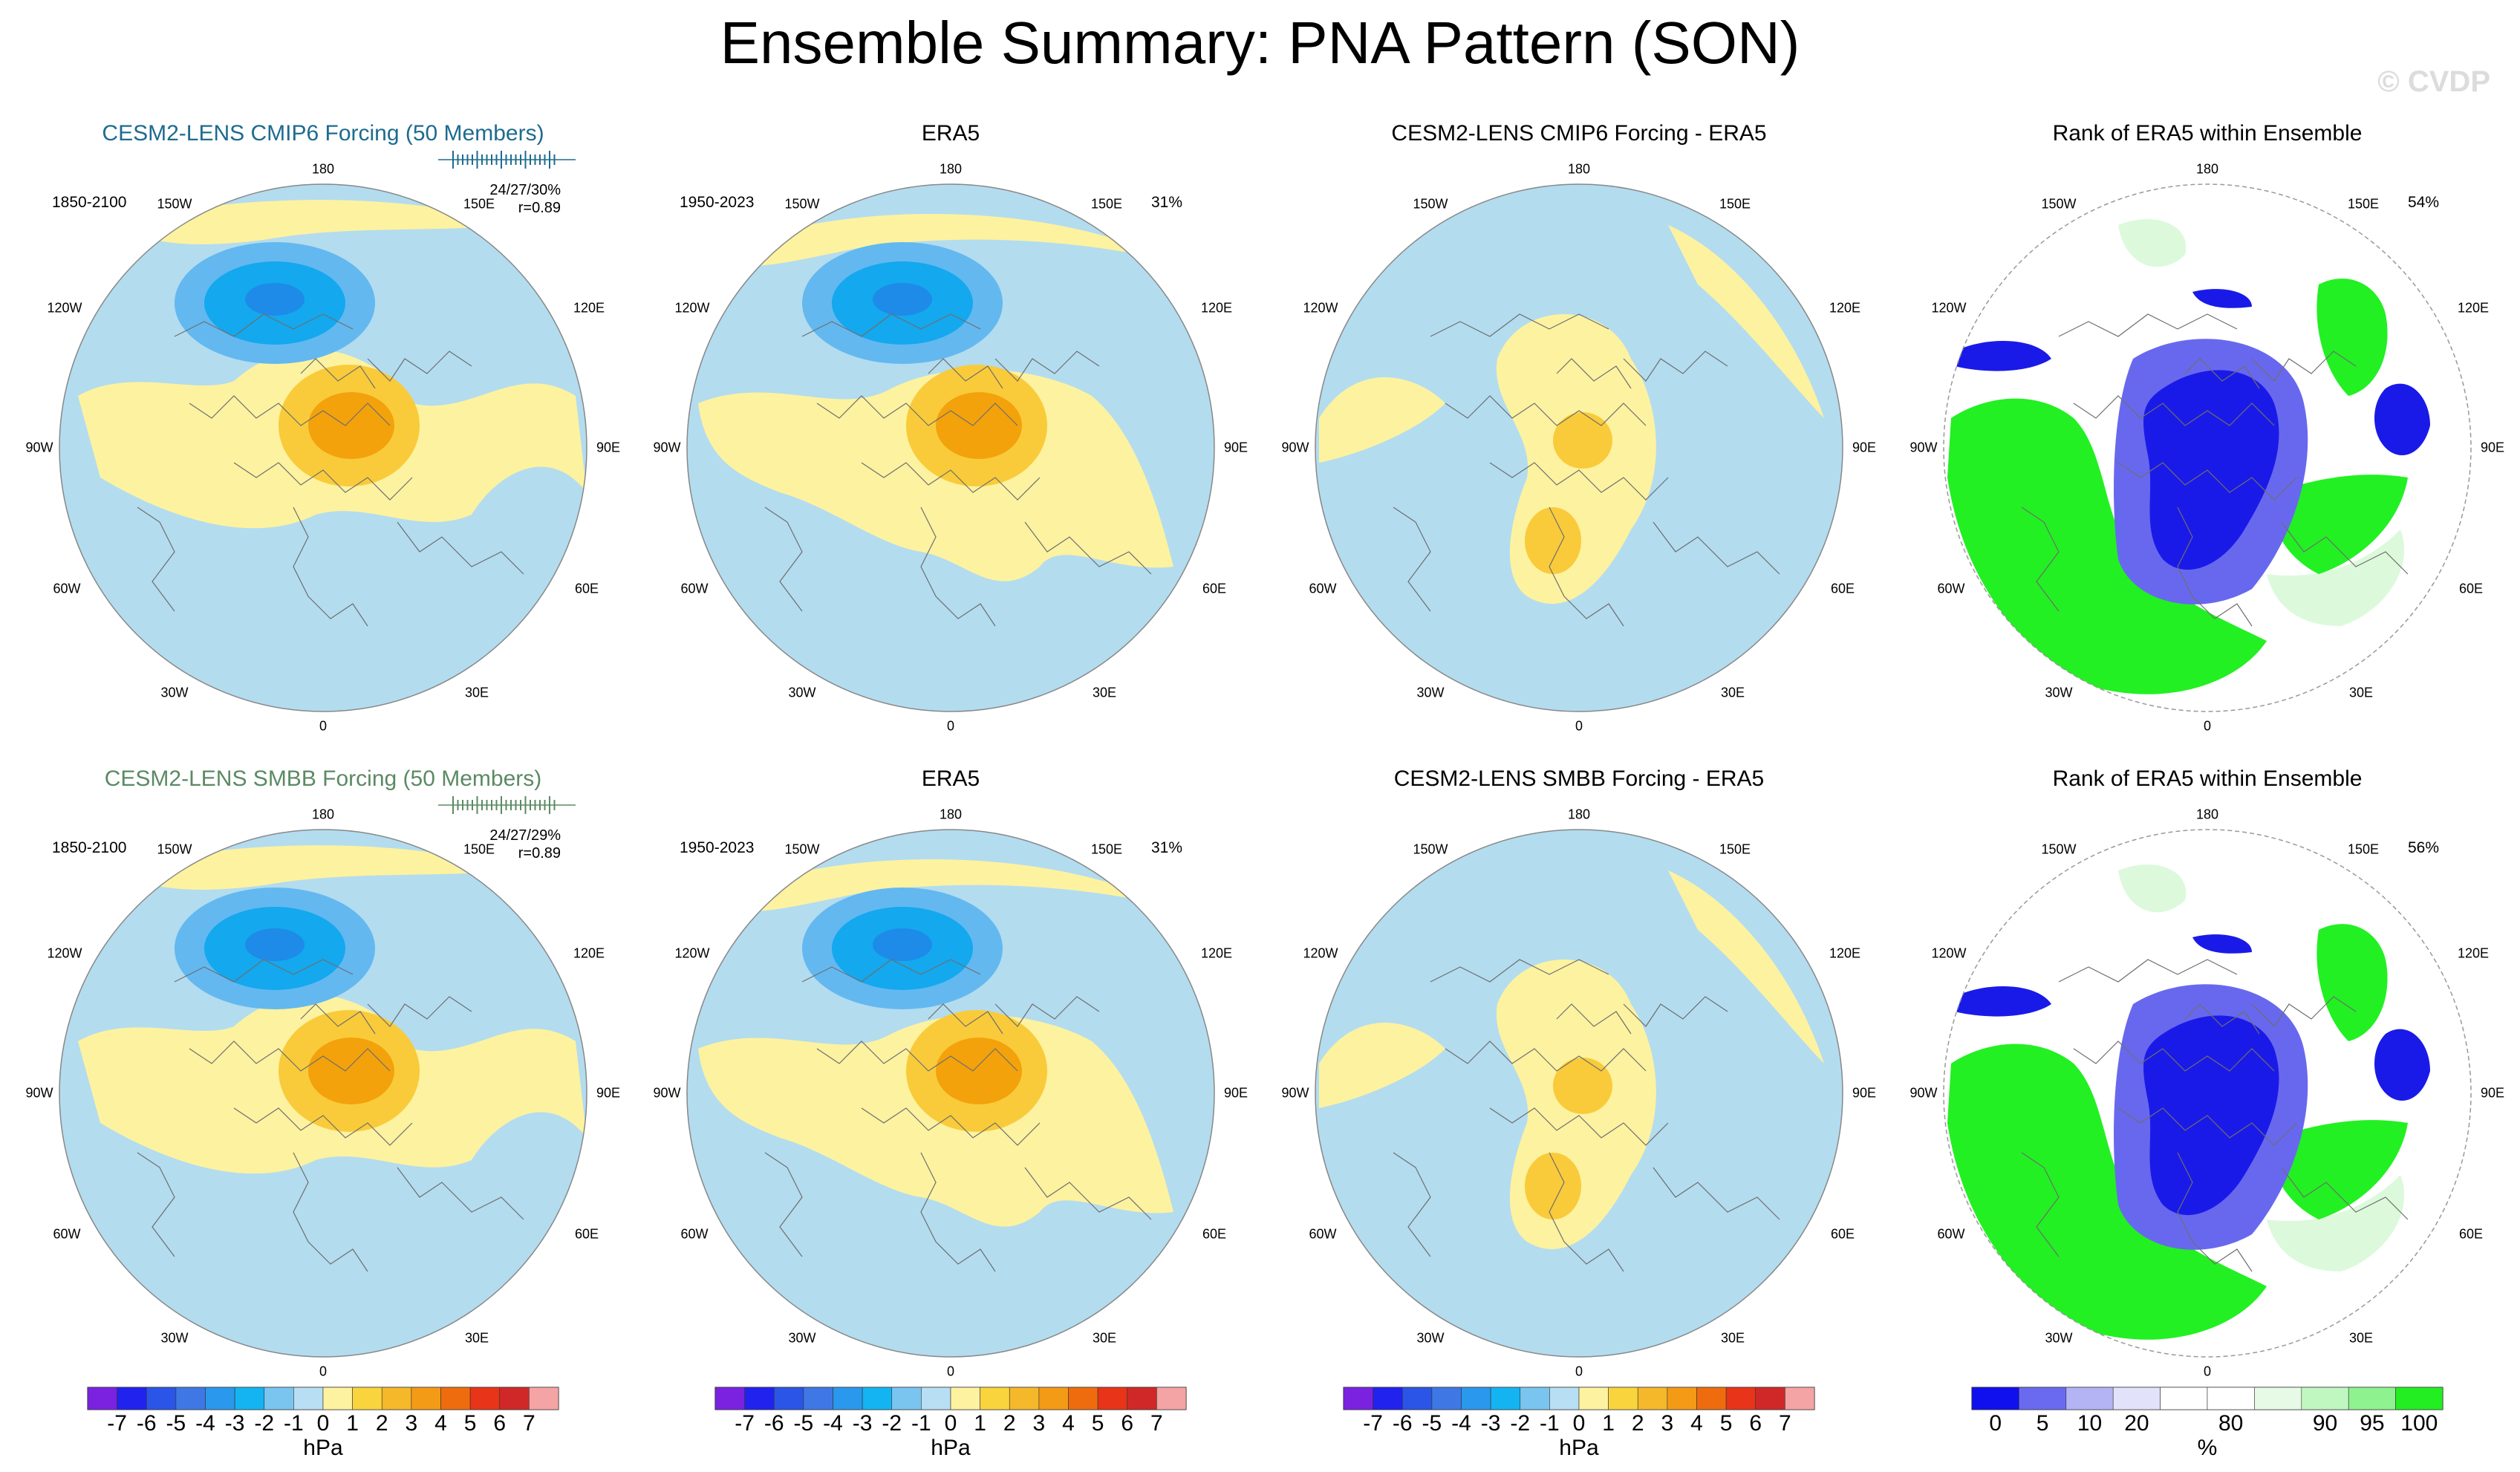 This screenshot has height=1472, width=2520. What do you see at coordinates (1373, 1423) in the screenshot?
I see `colorbar-tick-label: -7` at bounding box center [1373, 1423].